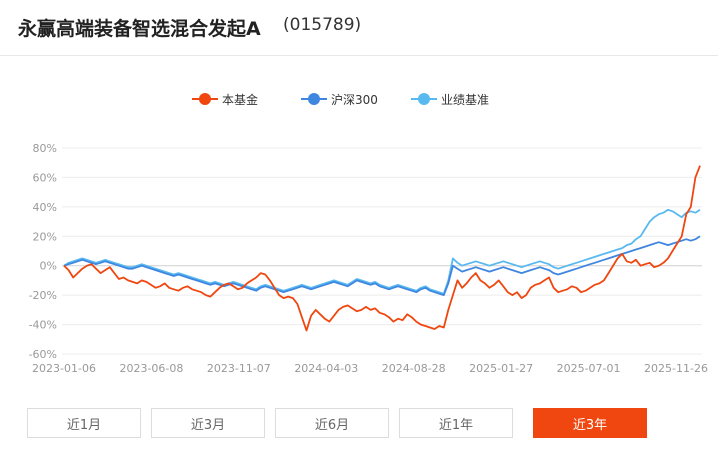 Image resolution: width=718 pixels, height=459 pixels. Describe the element at coordinates (590, 423) in the screenshot. I see `period-button-3y: 近3年` at that location.